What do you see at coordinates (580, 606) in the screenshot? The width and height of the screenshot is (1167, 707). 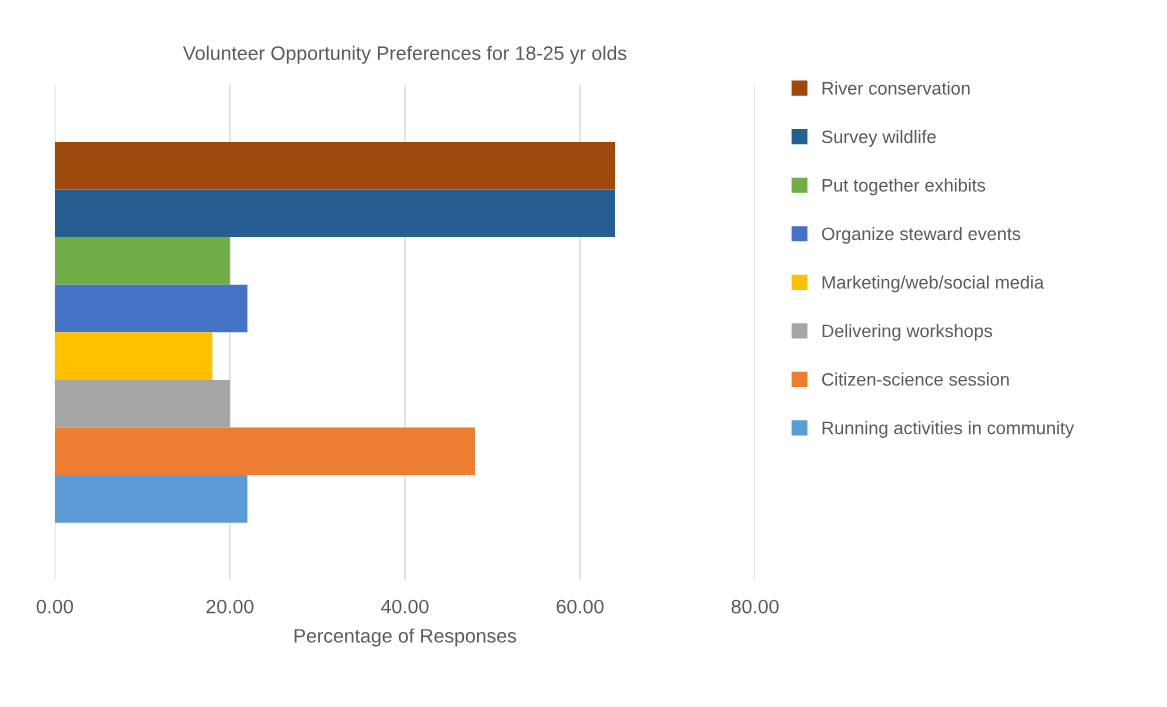 I see `x-tick-label: 60.00` at bounding box center [580, 606].